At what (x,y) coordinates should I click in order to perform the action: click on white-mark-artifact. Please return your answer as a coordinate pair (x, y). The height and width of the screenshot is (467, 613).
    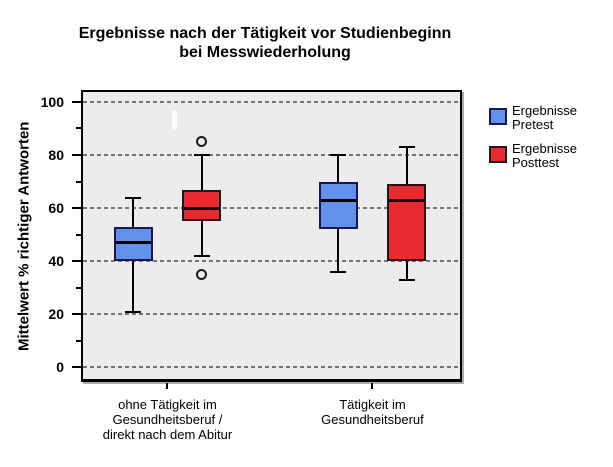
    Looking at the image, I should click on (174, 120).